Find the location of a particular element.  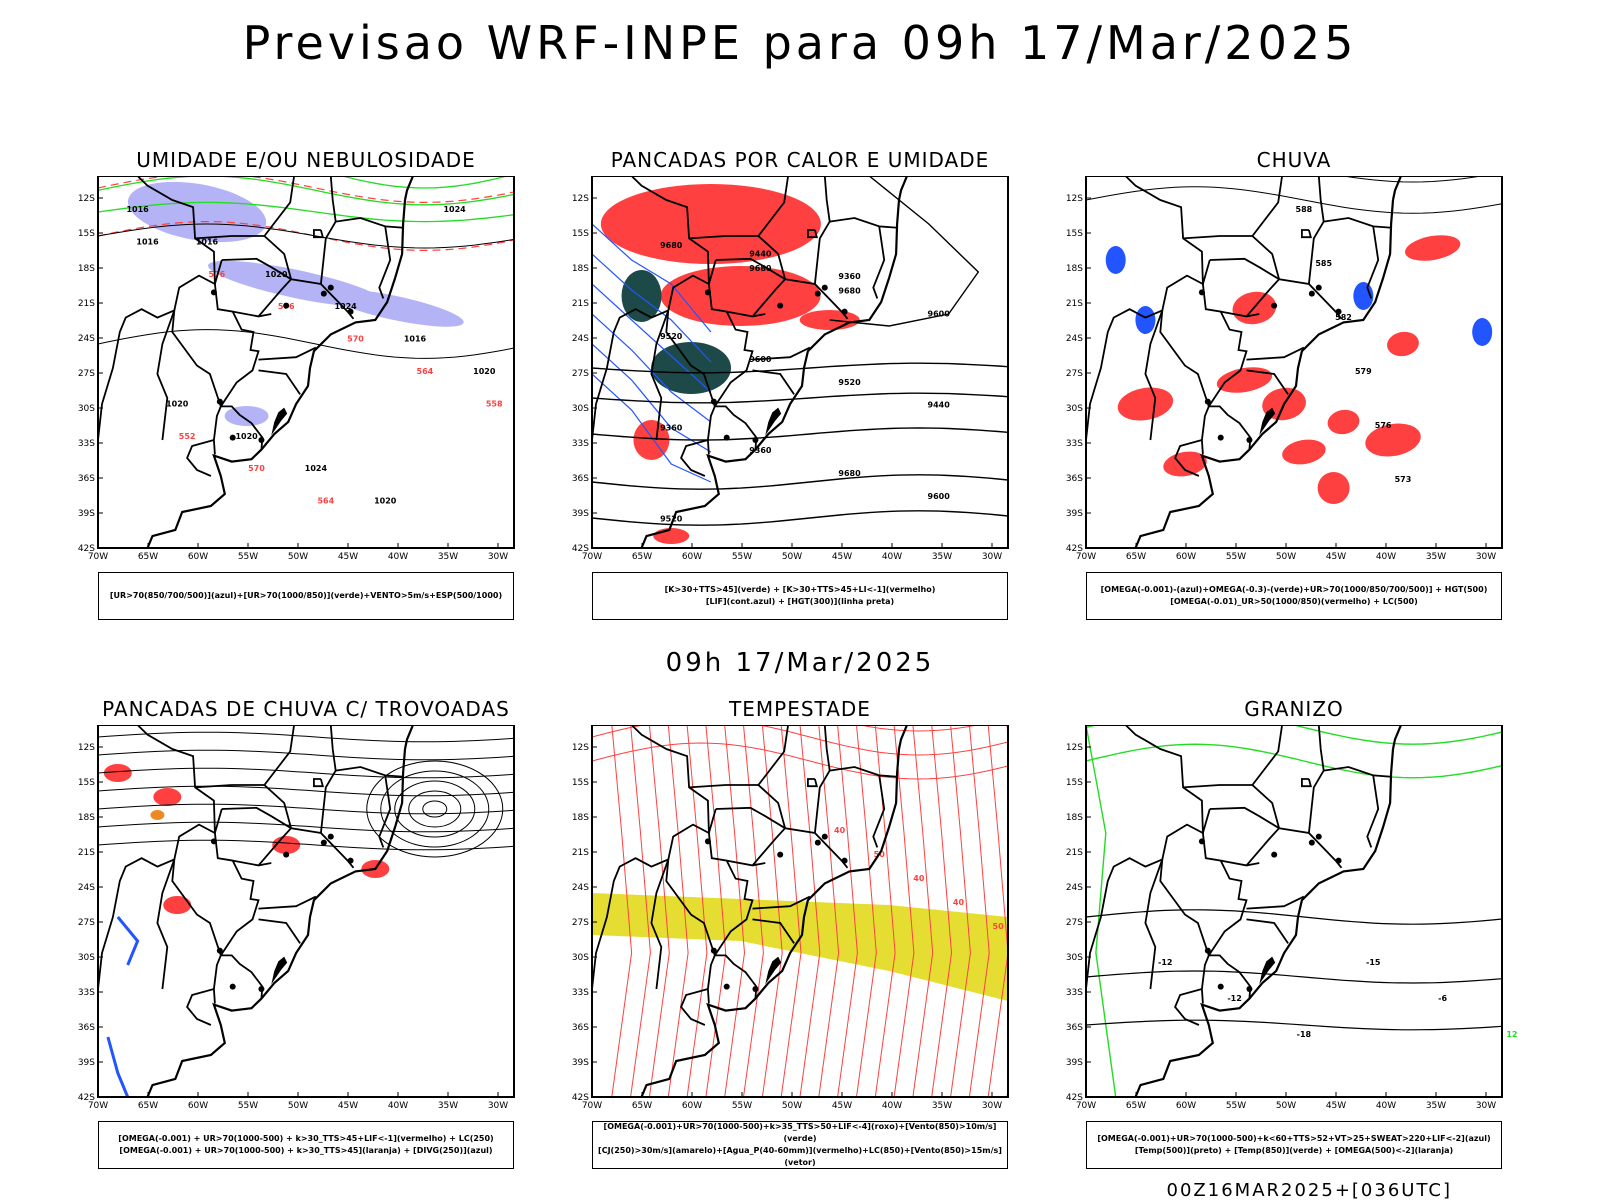

contour-label: 588 is located at coordinates (1304, 209).